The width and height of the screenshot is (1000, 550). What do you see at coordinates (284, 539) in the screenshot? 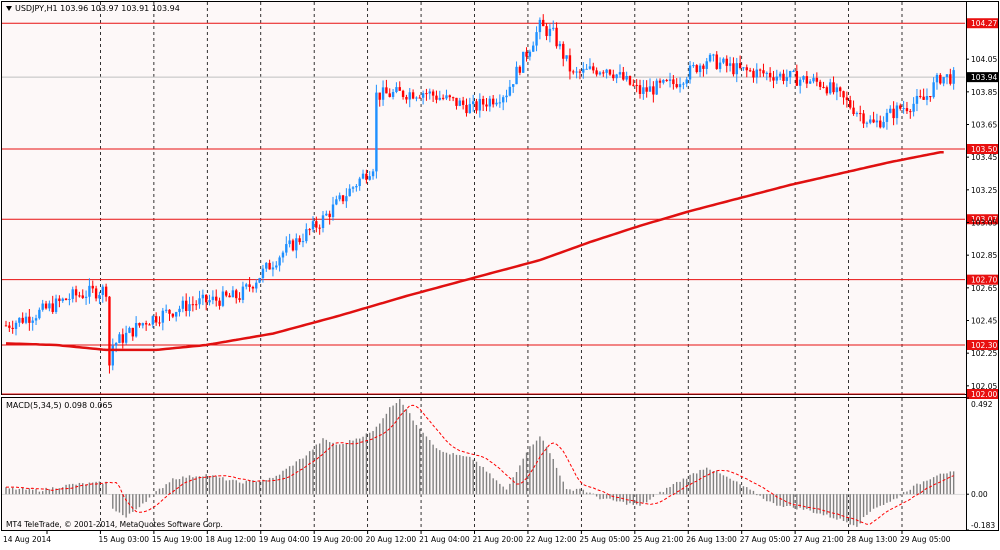
I see `x-tick-label: 19 Aug 04:00` at bounding box center [284, 539].